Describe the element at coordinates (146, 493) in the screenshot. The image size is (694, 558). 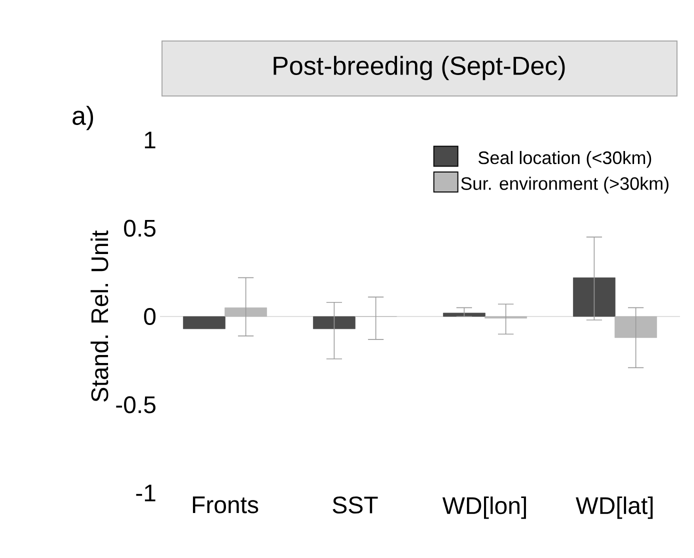
I see `y-tick-label: -1` at that location.